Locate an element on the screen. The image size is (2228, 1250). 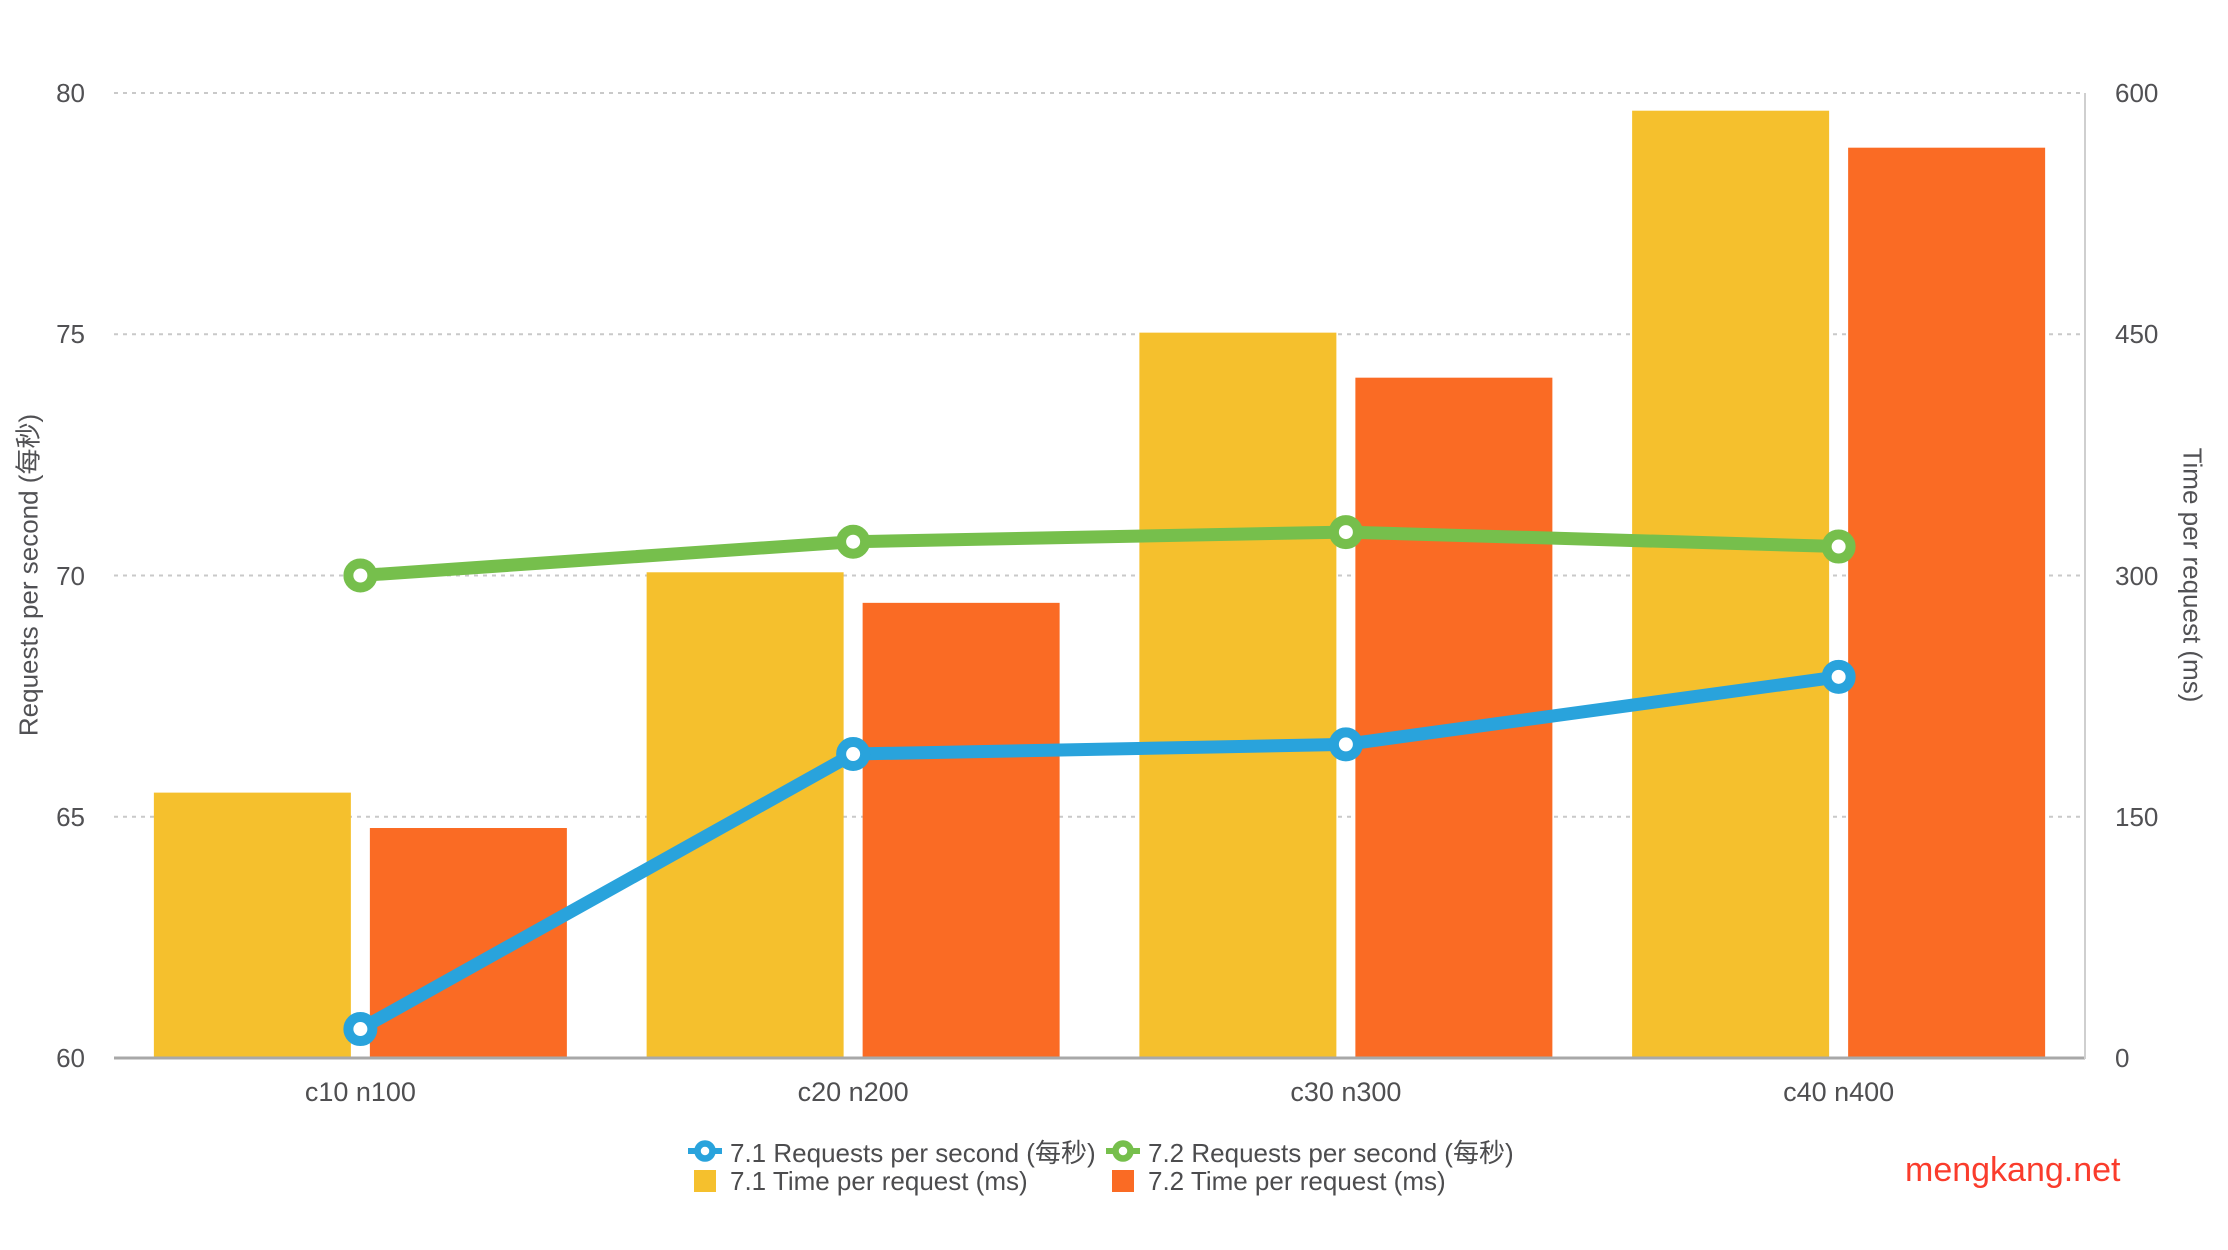
left-axis-title: Requests per second (每秒) is located at coordinates (28, 575).